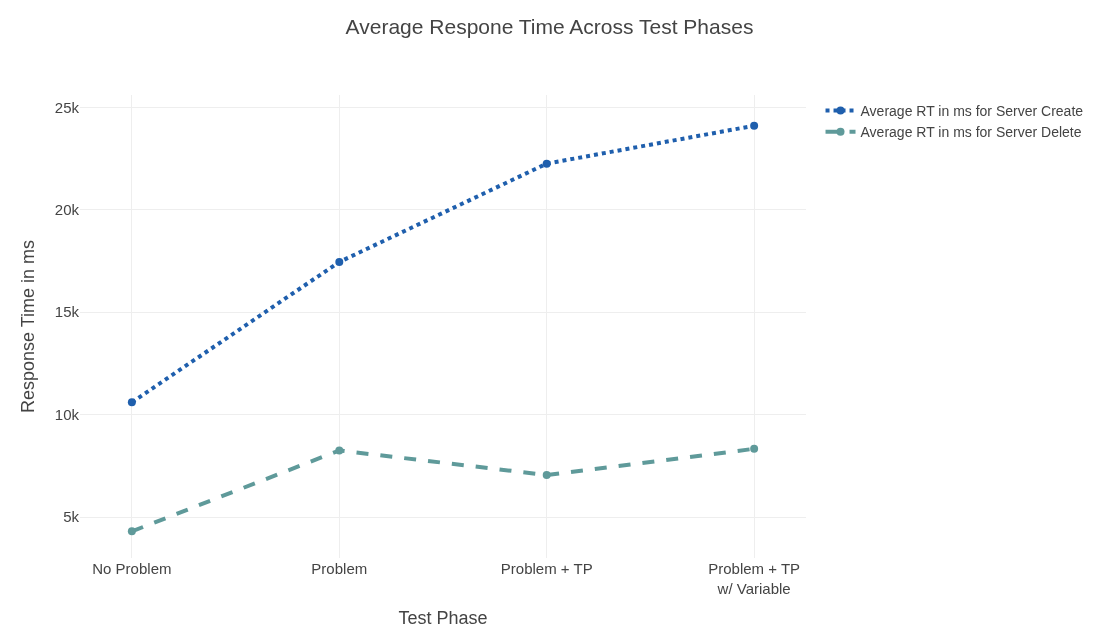 Image resolution: width=1099 pixels, height=638 pixels. I want to click on y-tick-label: 20k, so click(67, 209).